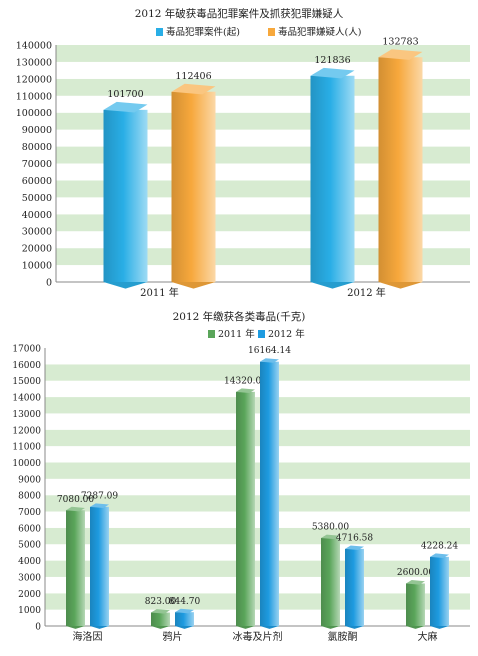 Image resolution: width=478 pixels, height=656 pixels. Describe the element at coordinates (37, 181) in the screenshot. I see `chart1-ytick-label: 60000` at that location.